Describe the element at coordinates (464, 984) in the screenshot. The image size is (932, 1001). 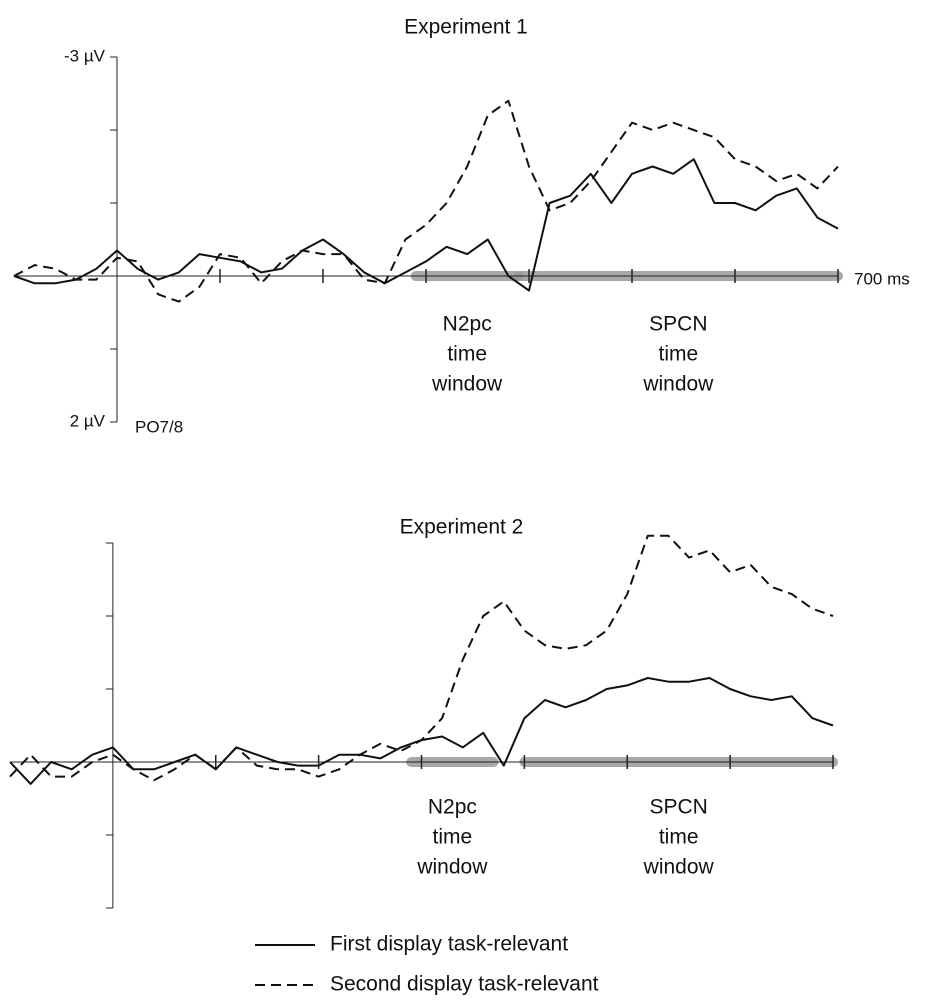
I see `legend-label: Second display task-relevant` at that location.